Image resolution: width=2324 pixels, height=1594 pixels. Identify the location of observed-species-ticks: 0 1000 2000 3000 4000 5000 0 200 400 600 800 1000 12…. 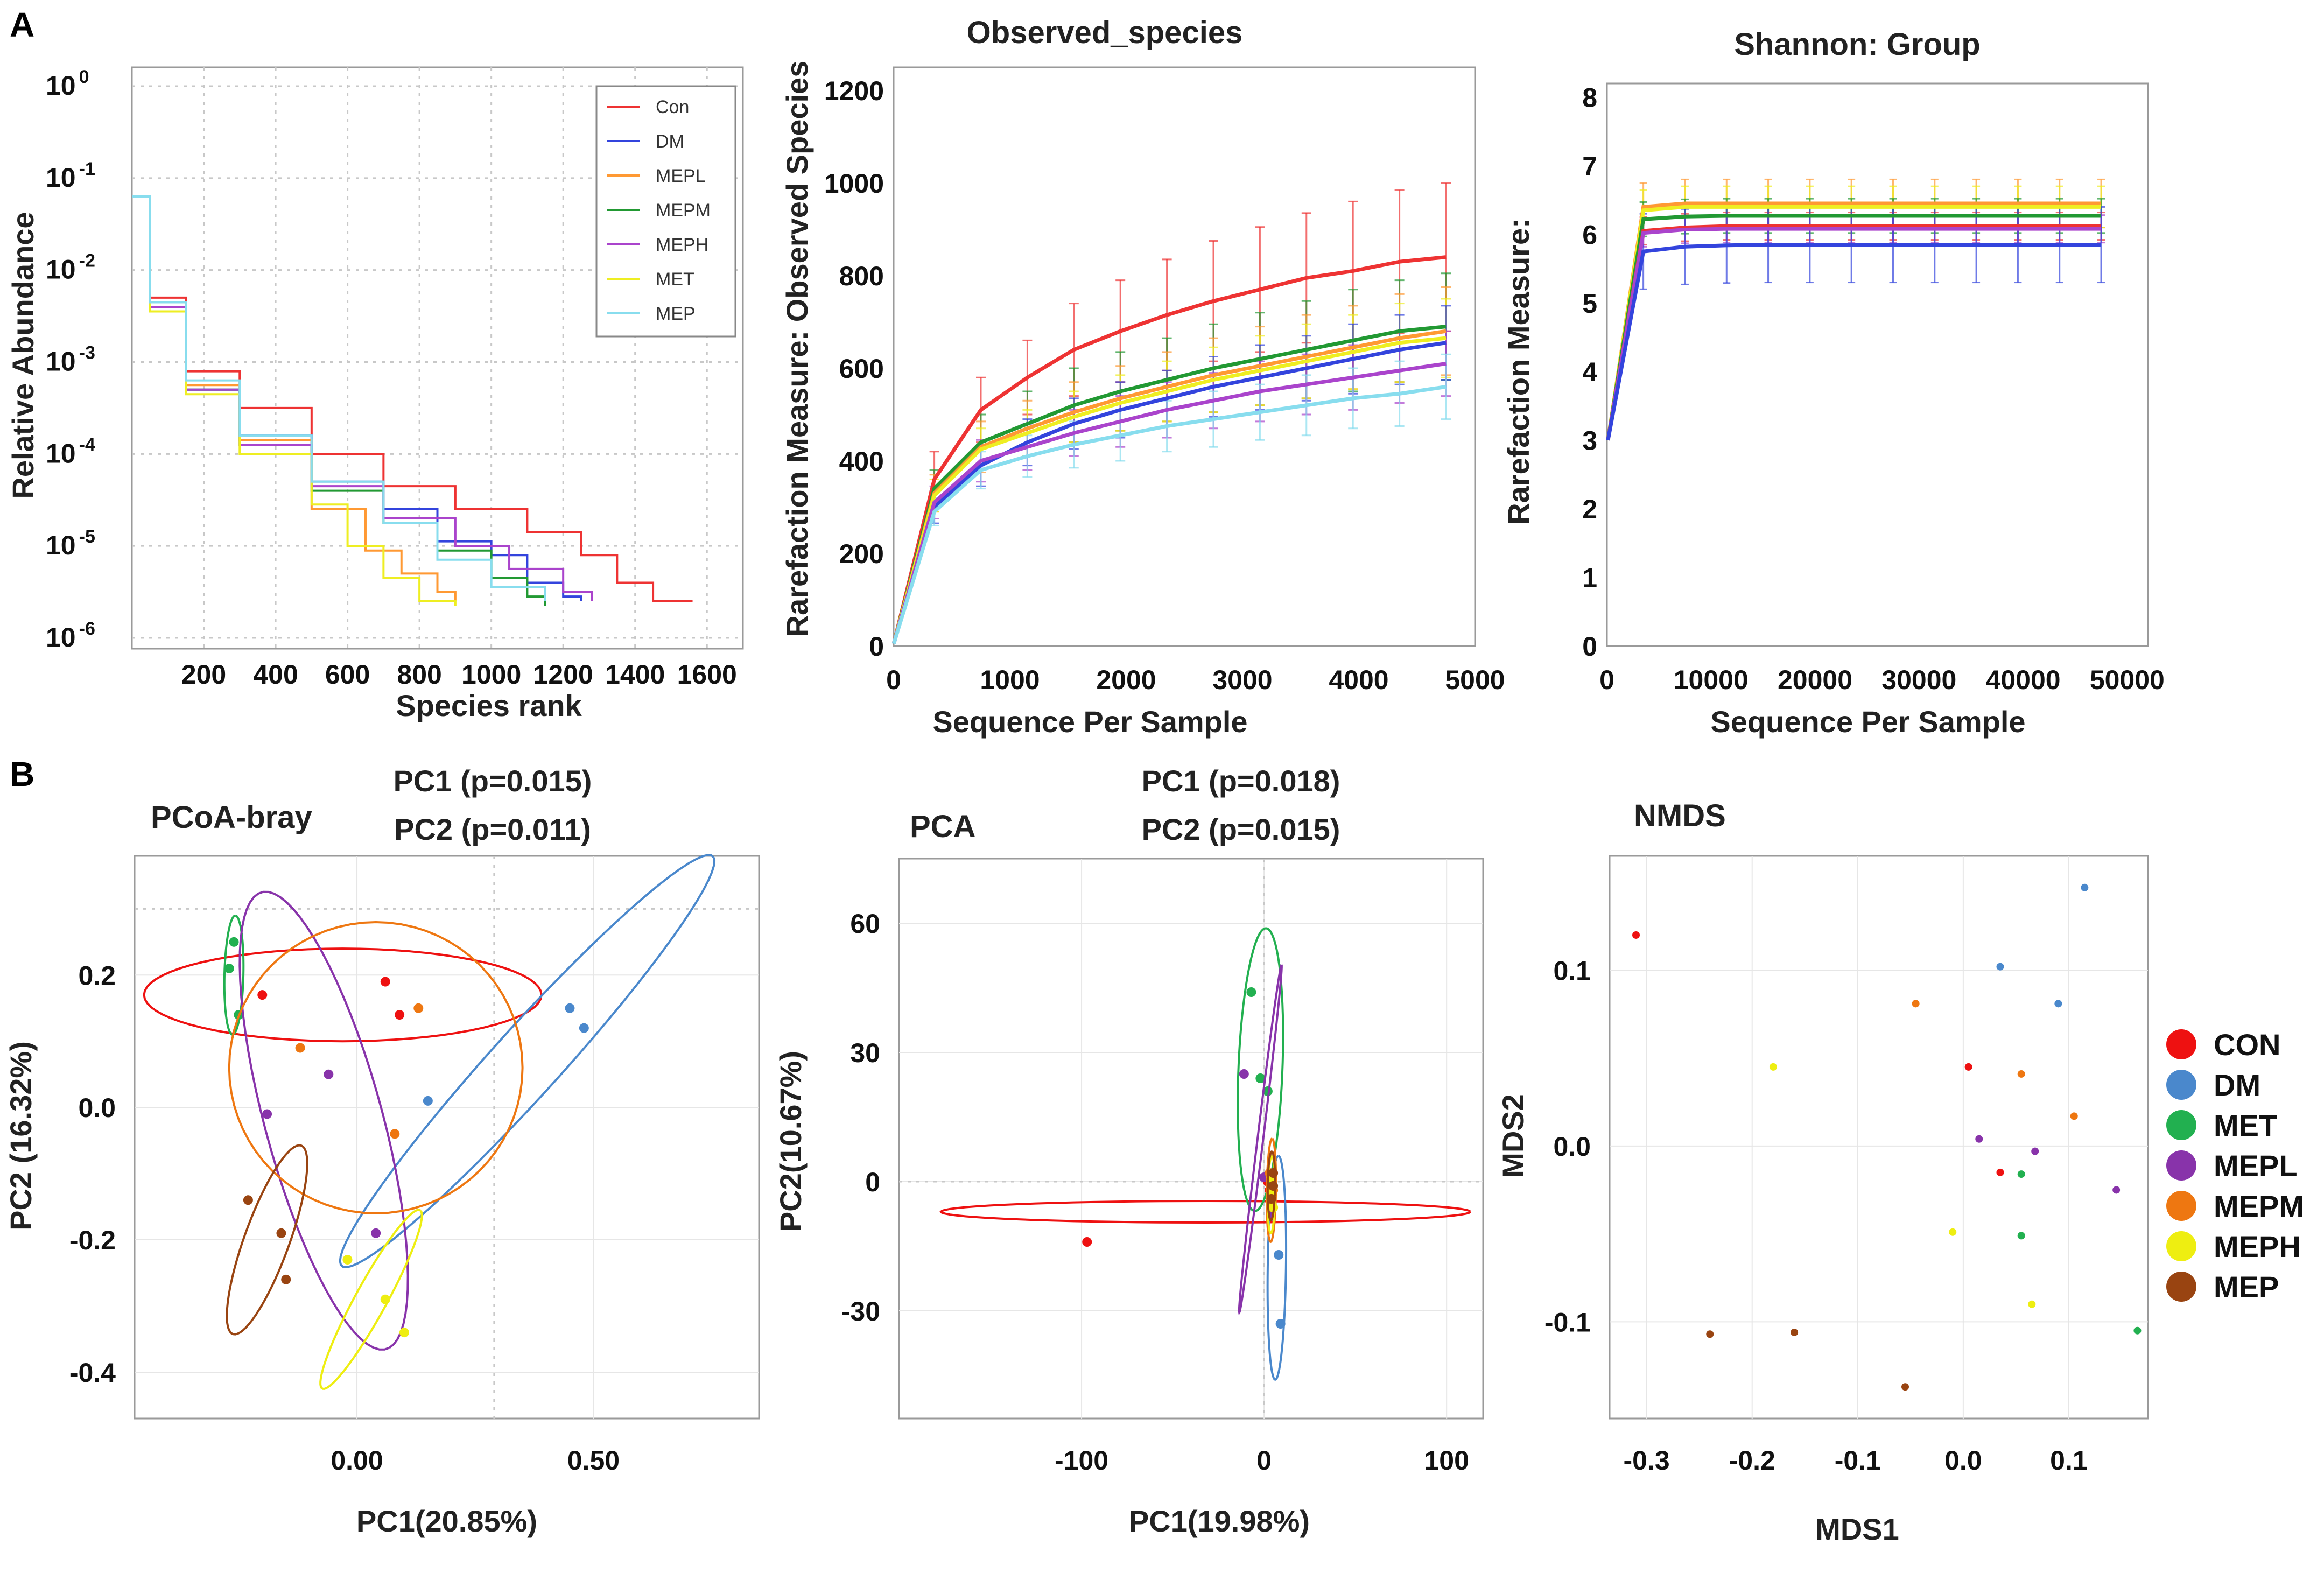
(1164, 385).